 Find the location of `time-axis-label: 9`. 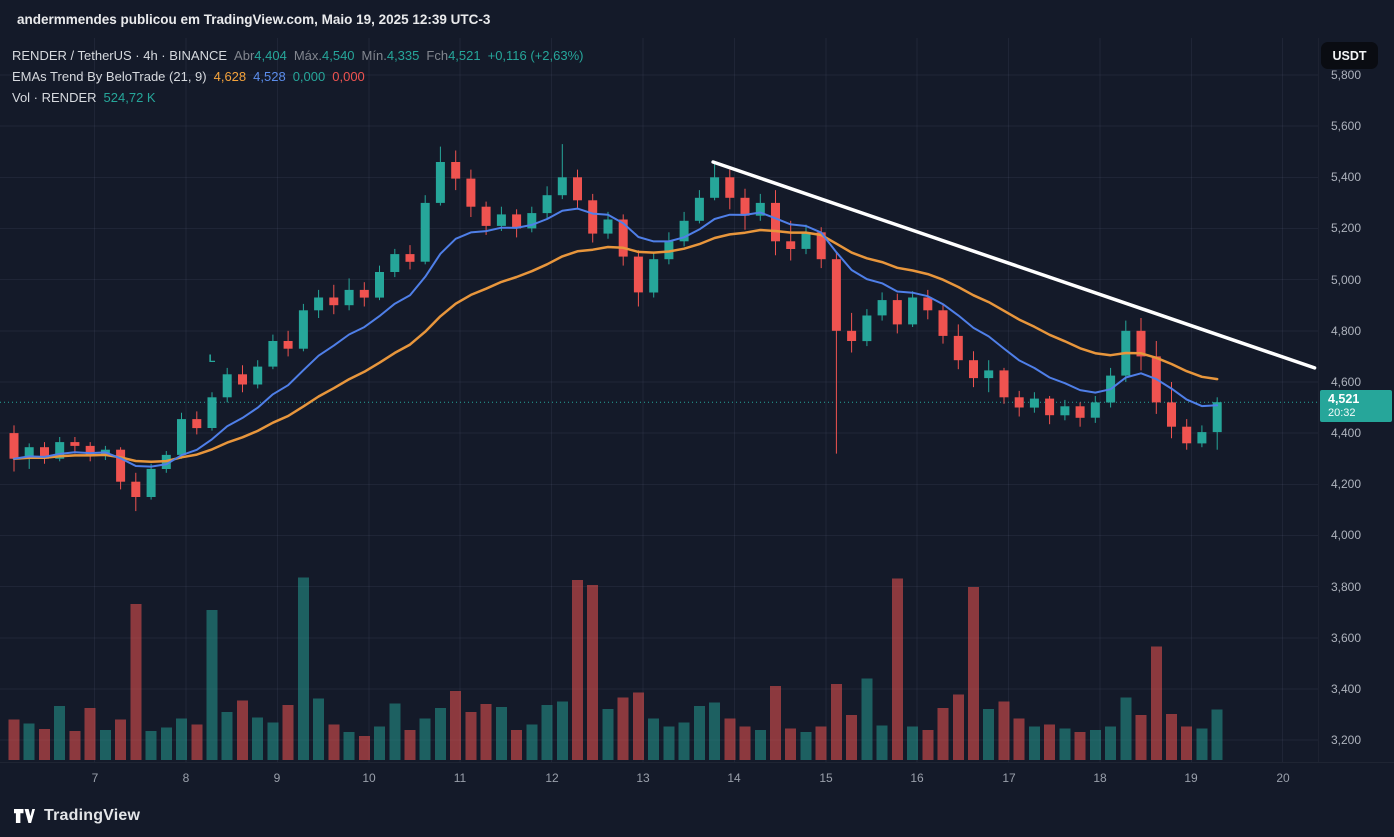

time-axis-label: 9 is located at coordinates (277, 778).